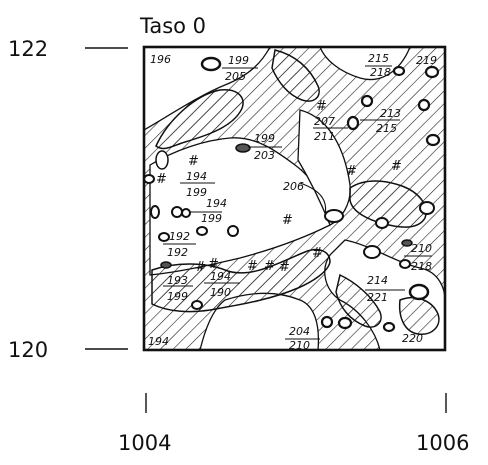 The width and height of the screenshot is (488, 465). I want to click on feature-label: 203, so click(264, 155).